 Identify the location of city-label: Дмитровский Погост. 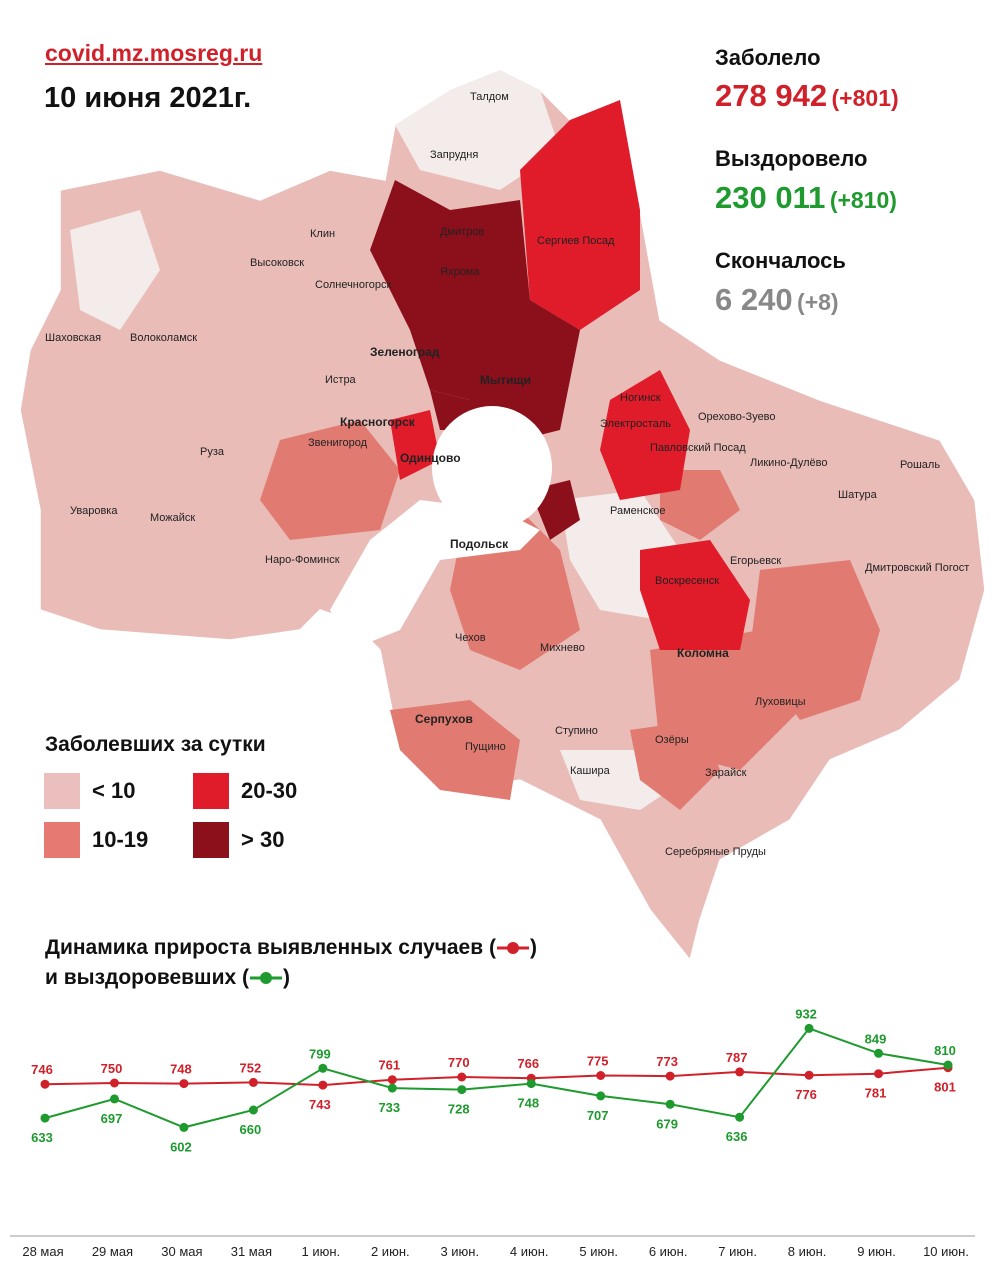
(917, 568).